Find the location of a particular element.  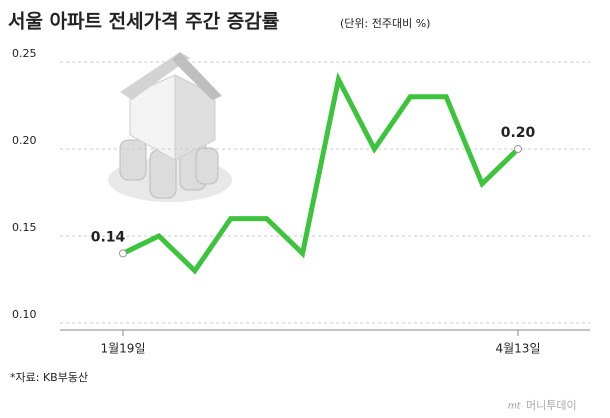

illustration is located at coordinates (170, 127).